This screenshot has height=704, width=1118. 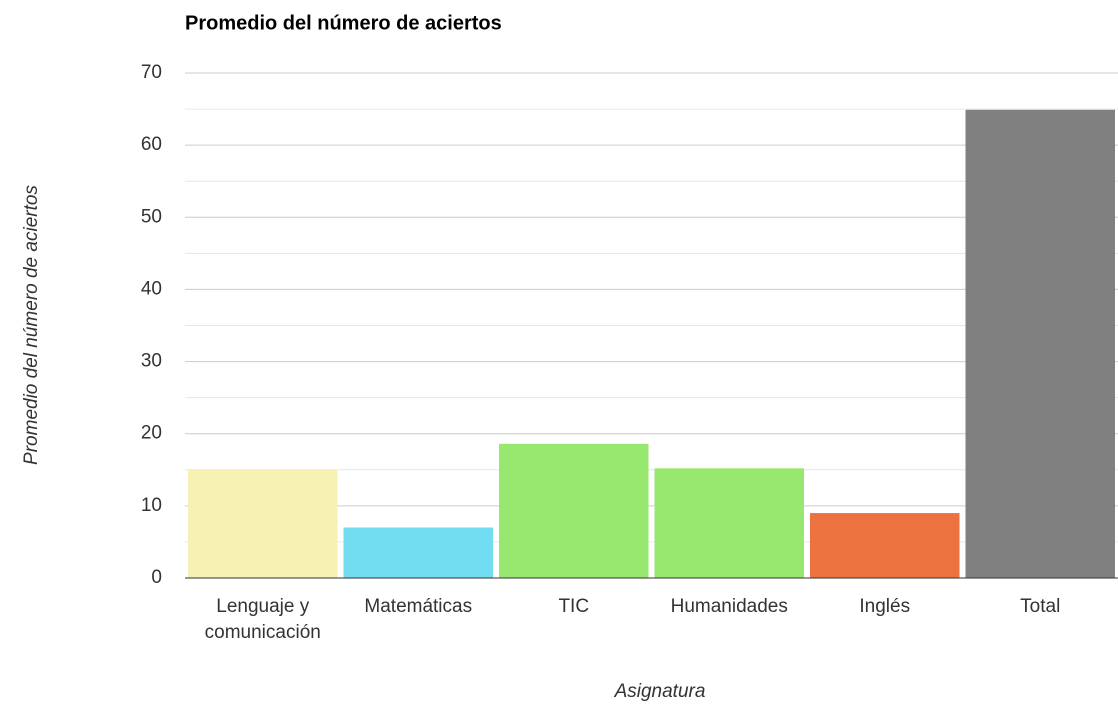 What do you see at coordinates (151, 72) in the screenshot?
I see `y-tick-label: 70` at bounding box center [151, 72].